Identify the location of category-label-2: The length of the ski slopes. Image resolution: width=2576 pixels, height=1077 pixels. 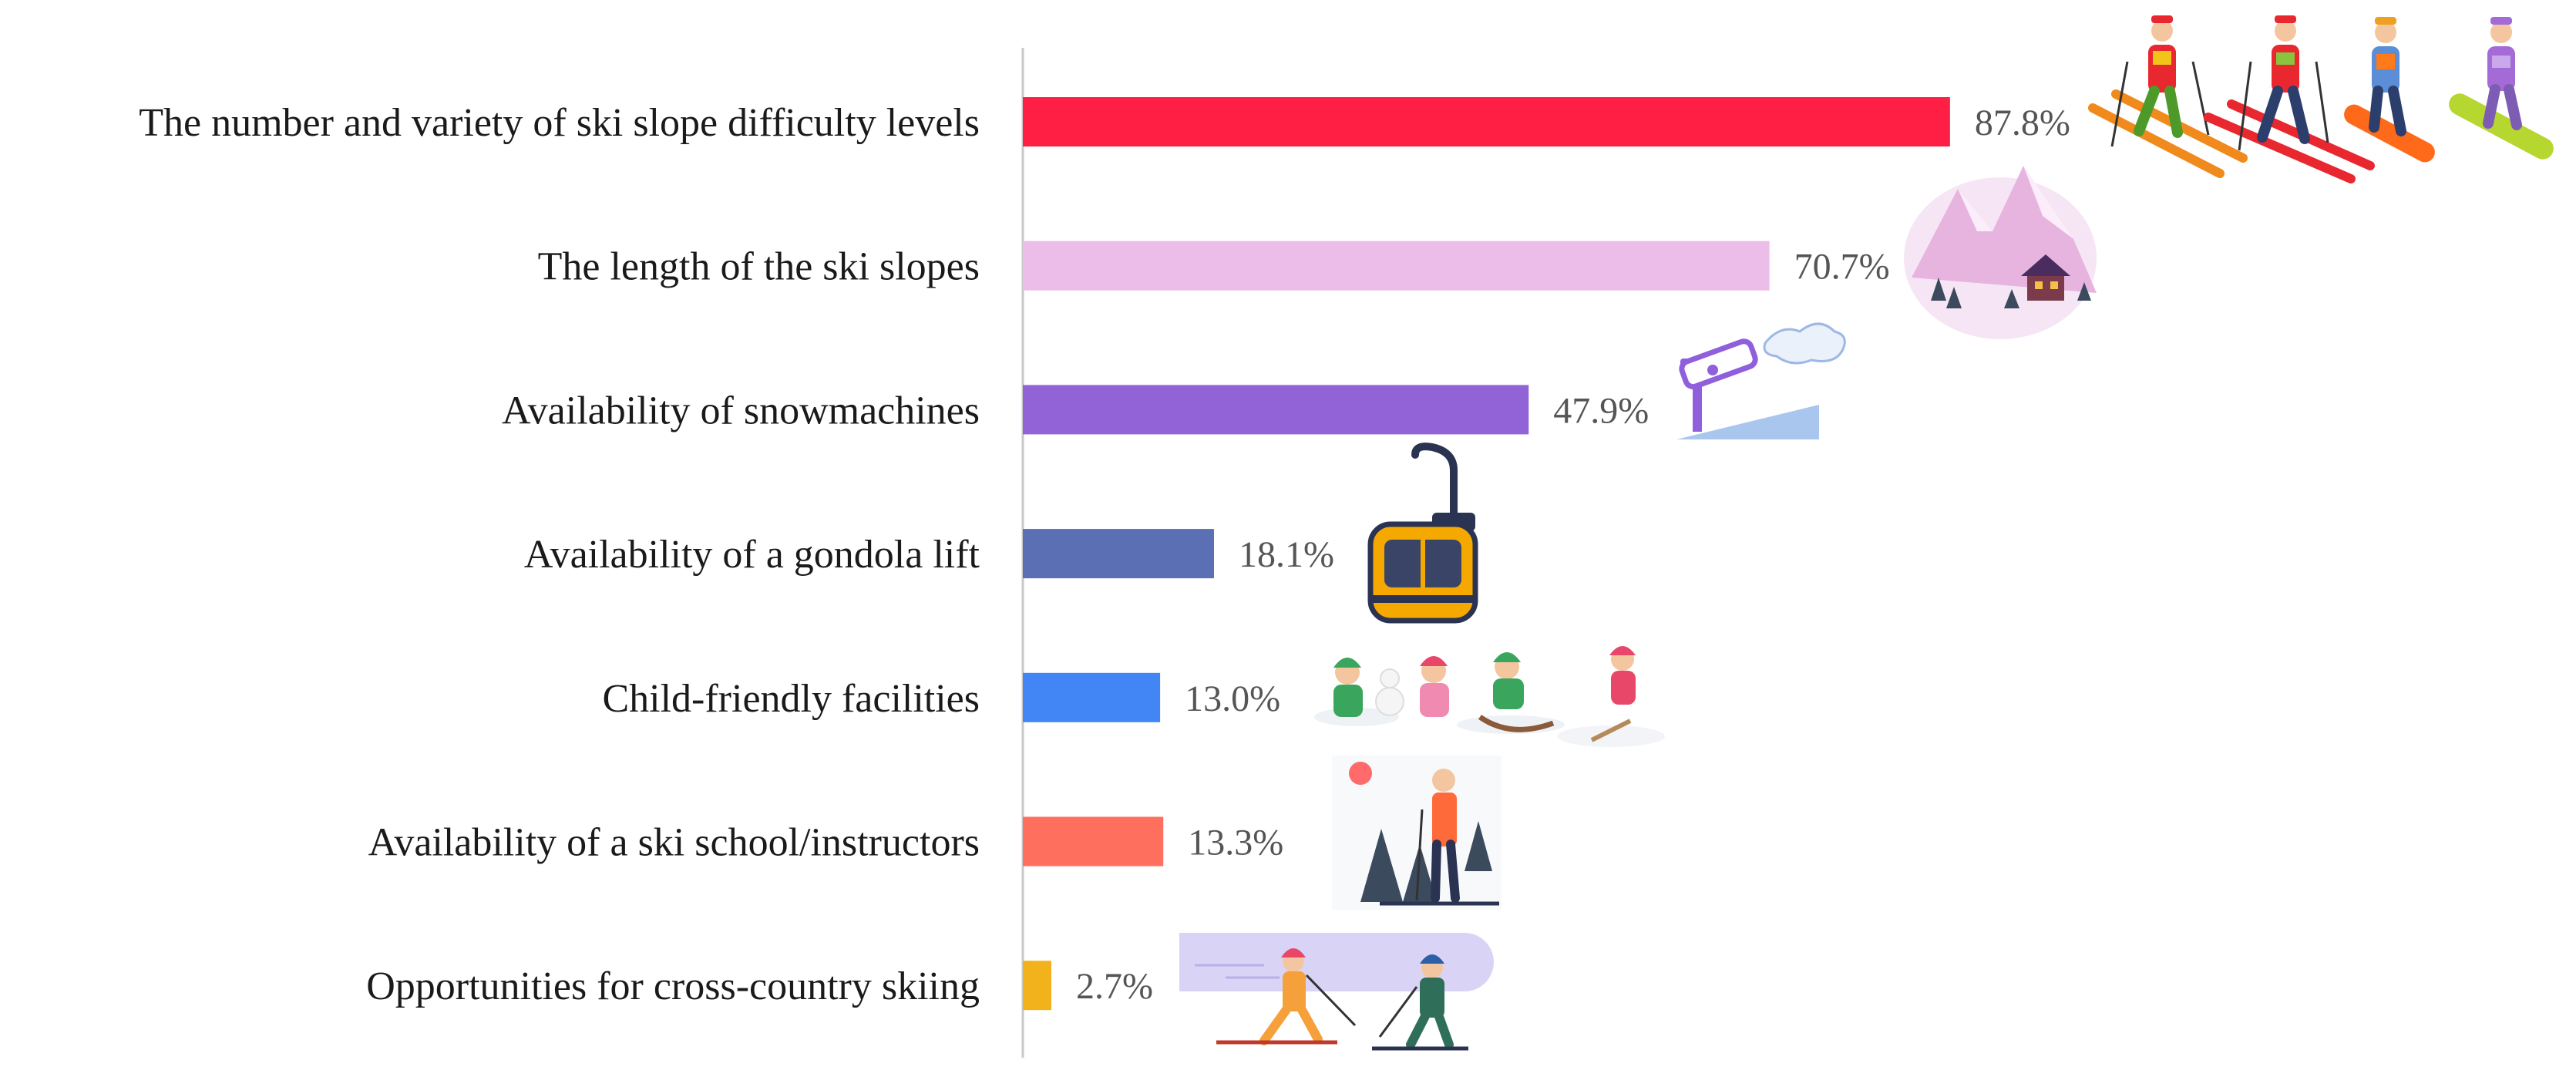
(759, 267).